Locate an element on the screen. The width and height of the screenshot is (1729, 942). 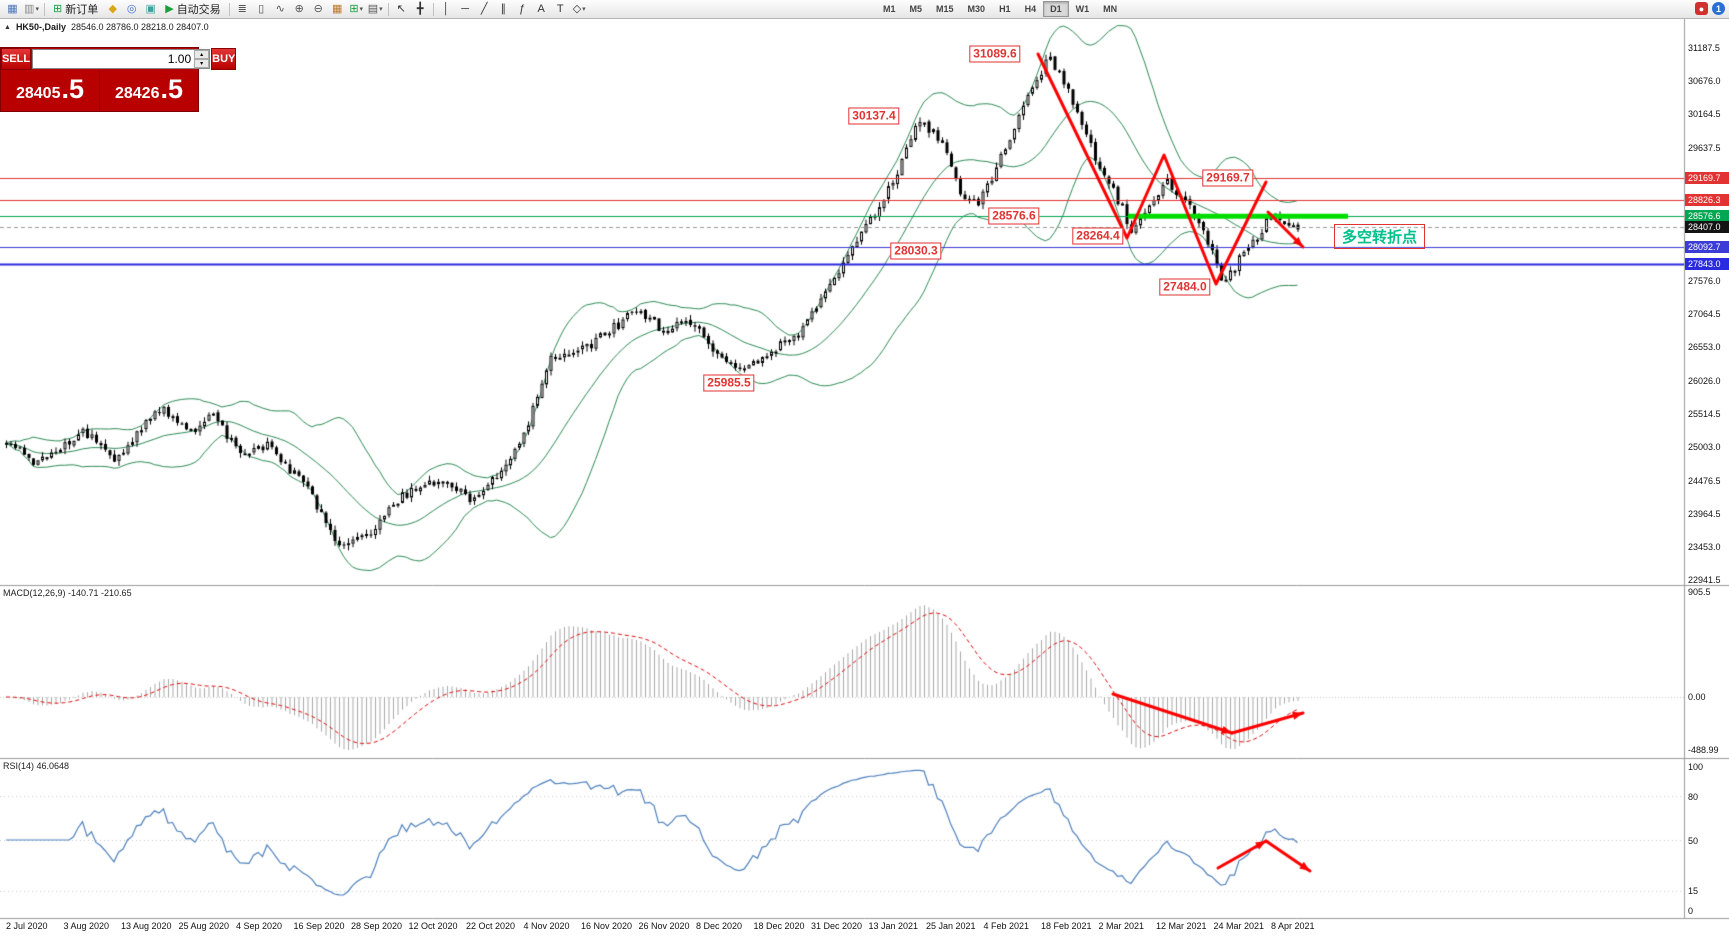
sell-button: SELL is located at coordinates (16, 59).